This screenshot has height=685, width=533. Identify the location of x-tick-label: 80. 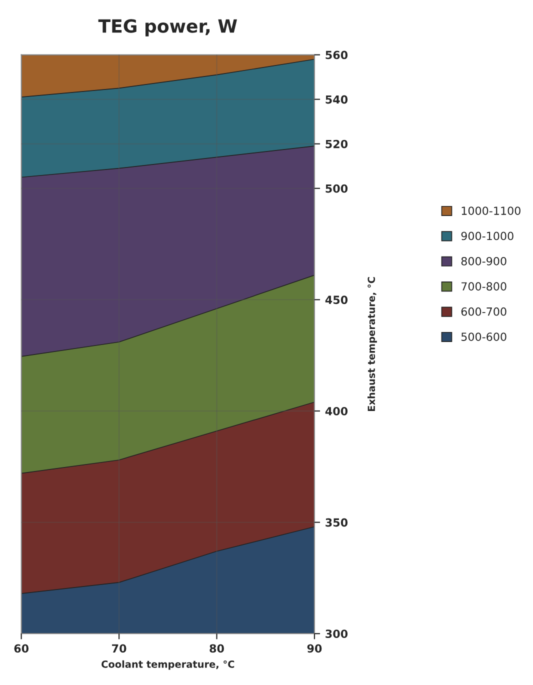
(217, 648).